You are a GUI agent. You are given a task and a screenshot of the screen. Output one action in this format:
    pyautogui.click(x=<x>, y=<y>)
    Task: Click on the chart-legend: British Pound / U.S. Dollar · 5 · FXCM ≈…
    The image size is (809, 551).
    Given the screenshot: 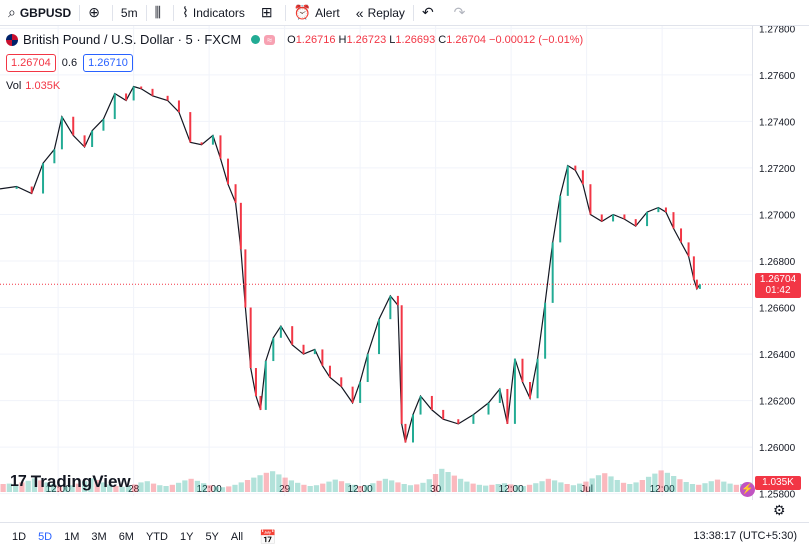 What is the action you would take?
    pyautogui.click(x=294, y=39)
    